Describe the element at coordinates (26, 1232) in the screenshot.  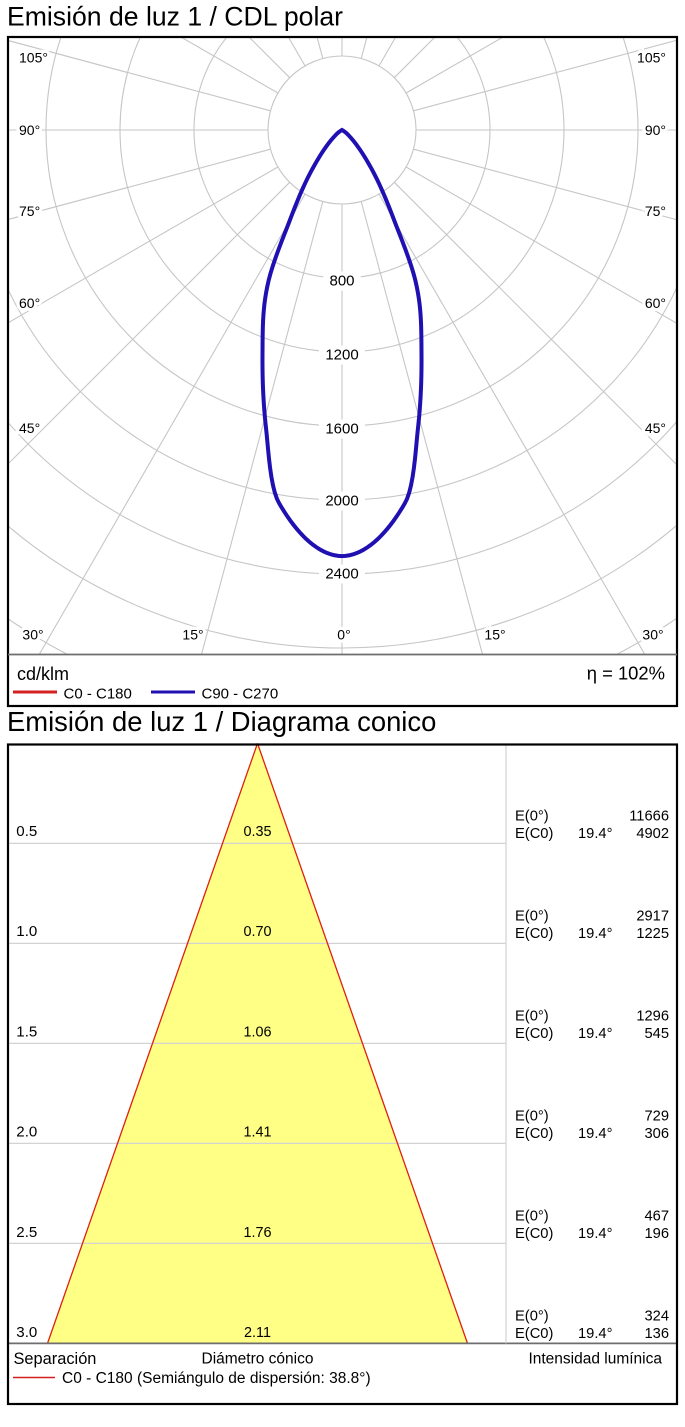
I see `svg-text: 2.5` at that location.